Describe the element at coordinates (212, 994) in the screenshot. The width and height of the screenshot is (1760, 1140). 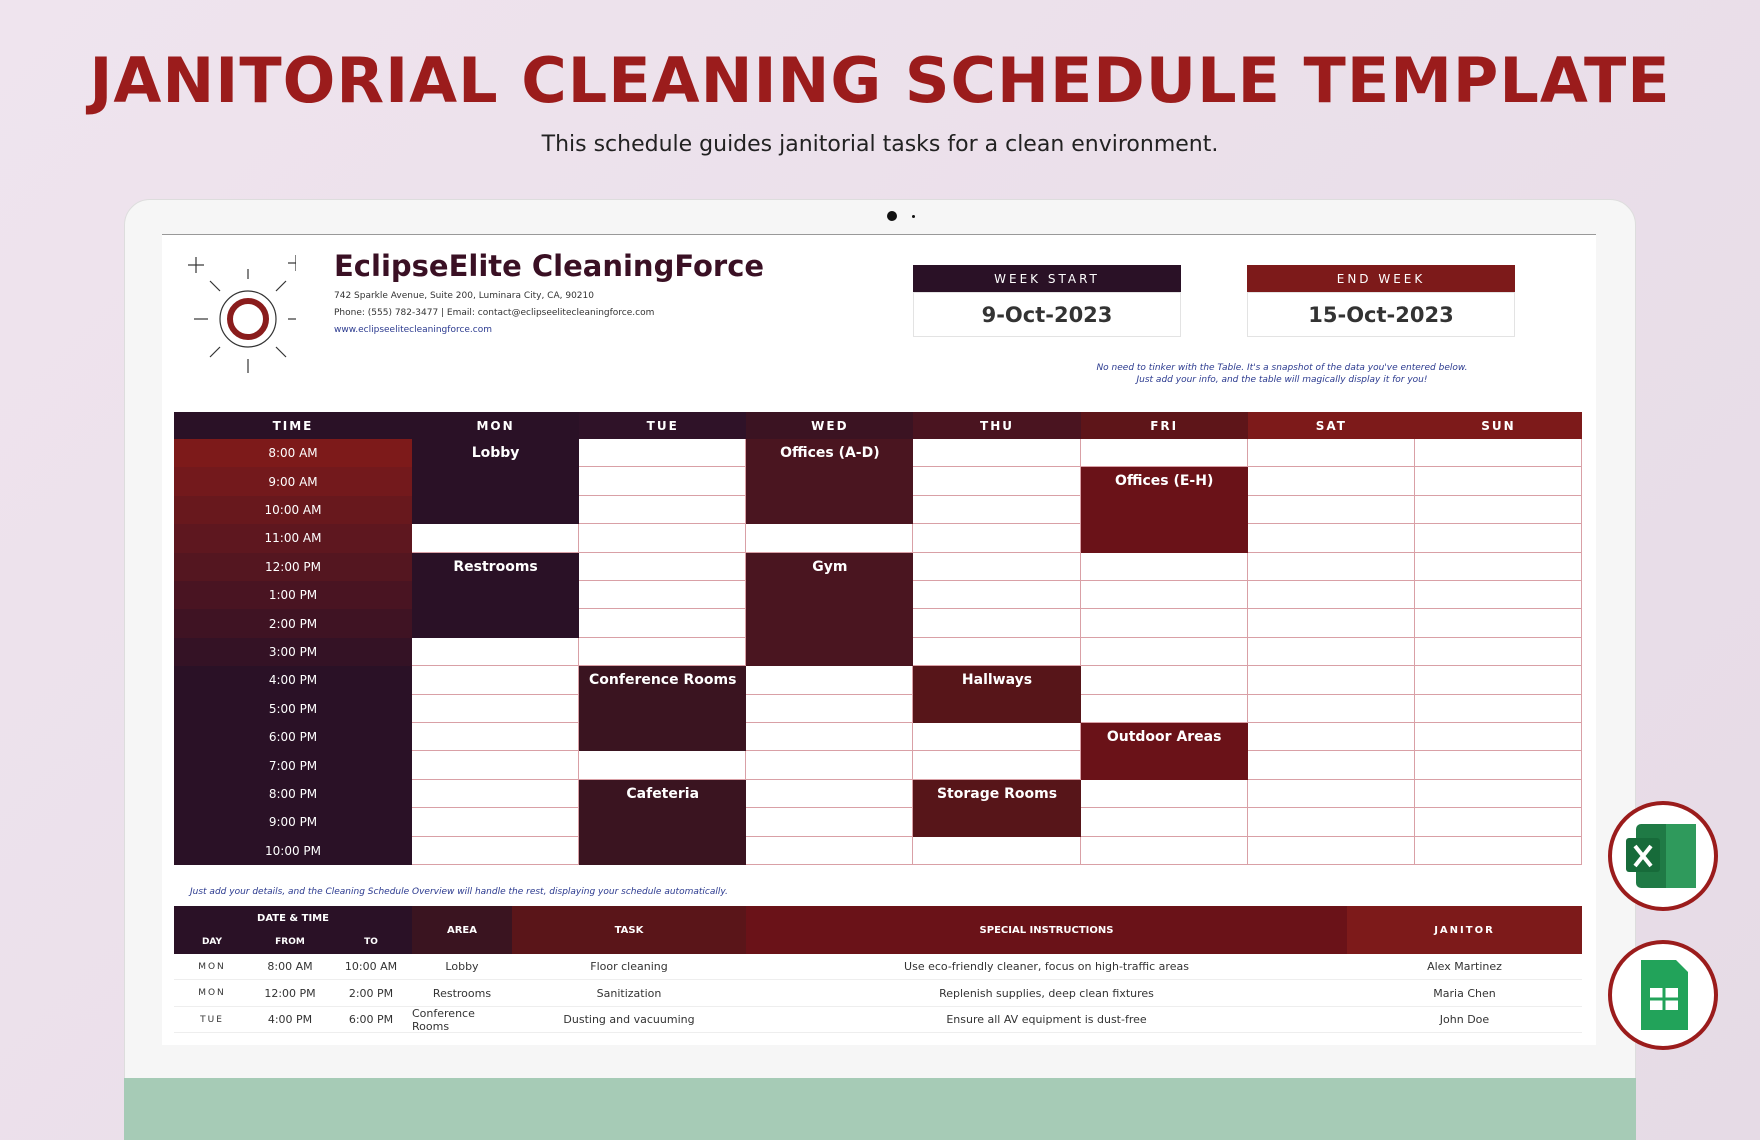
I see `table-cell: MON` at that location.